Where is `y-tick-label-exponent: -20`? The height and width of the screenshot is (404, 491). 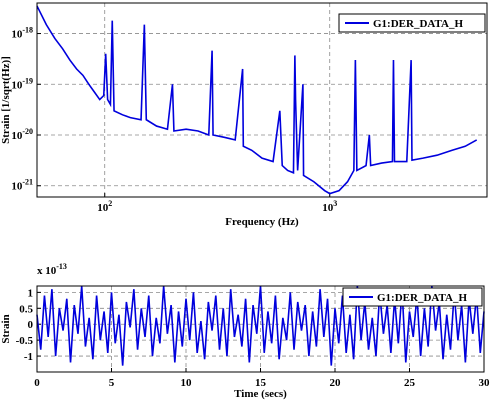
y-tick-label-exponent: -20 is located at coordinates (27, 131).